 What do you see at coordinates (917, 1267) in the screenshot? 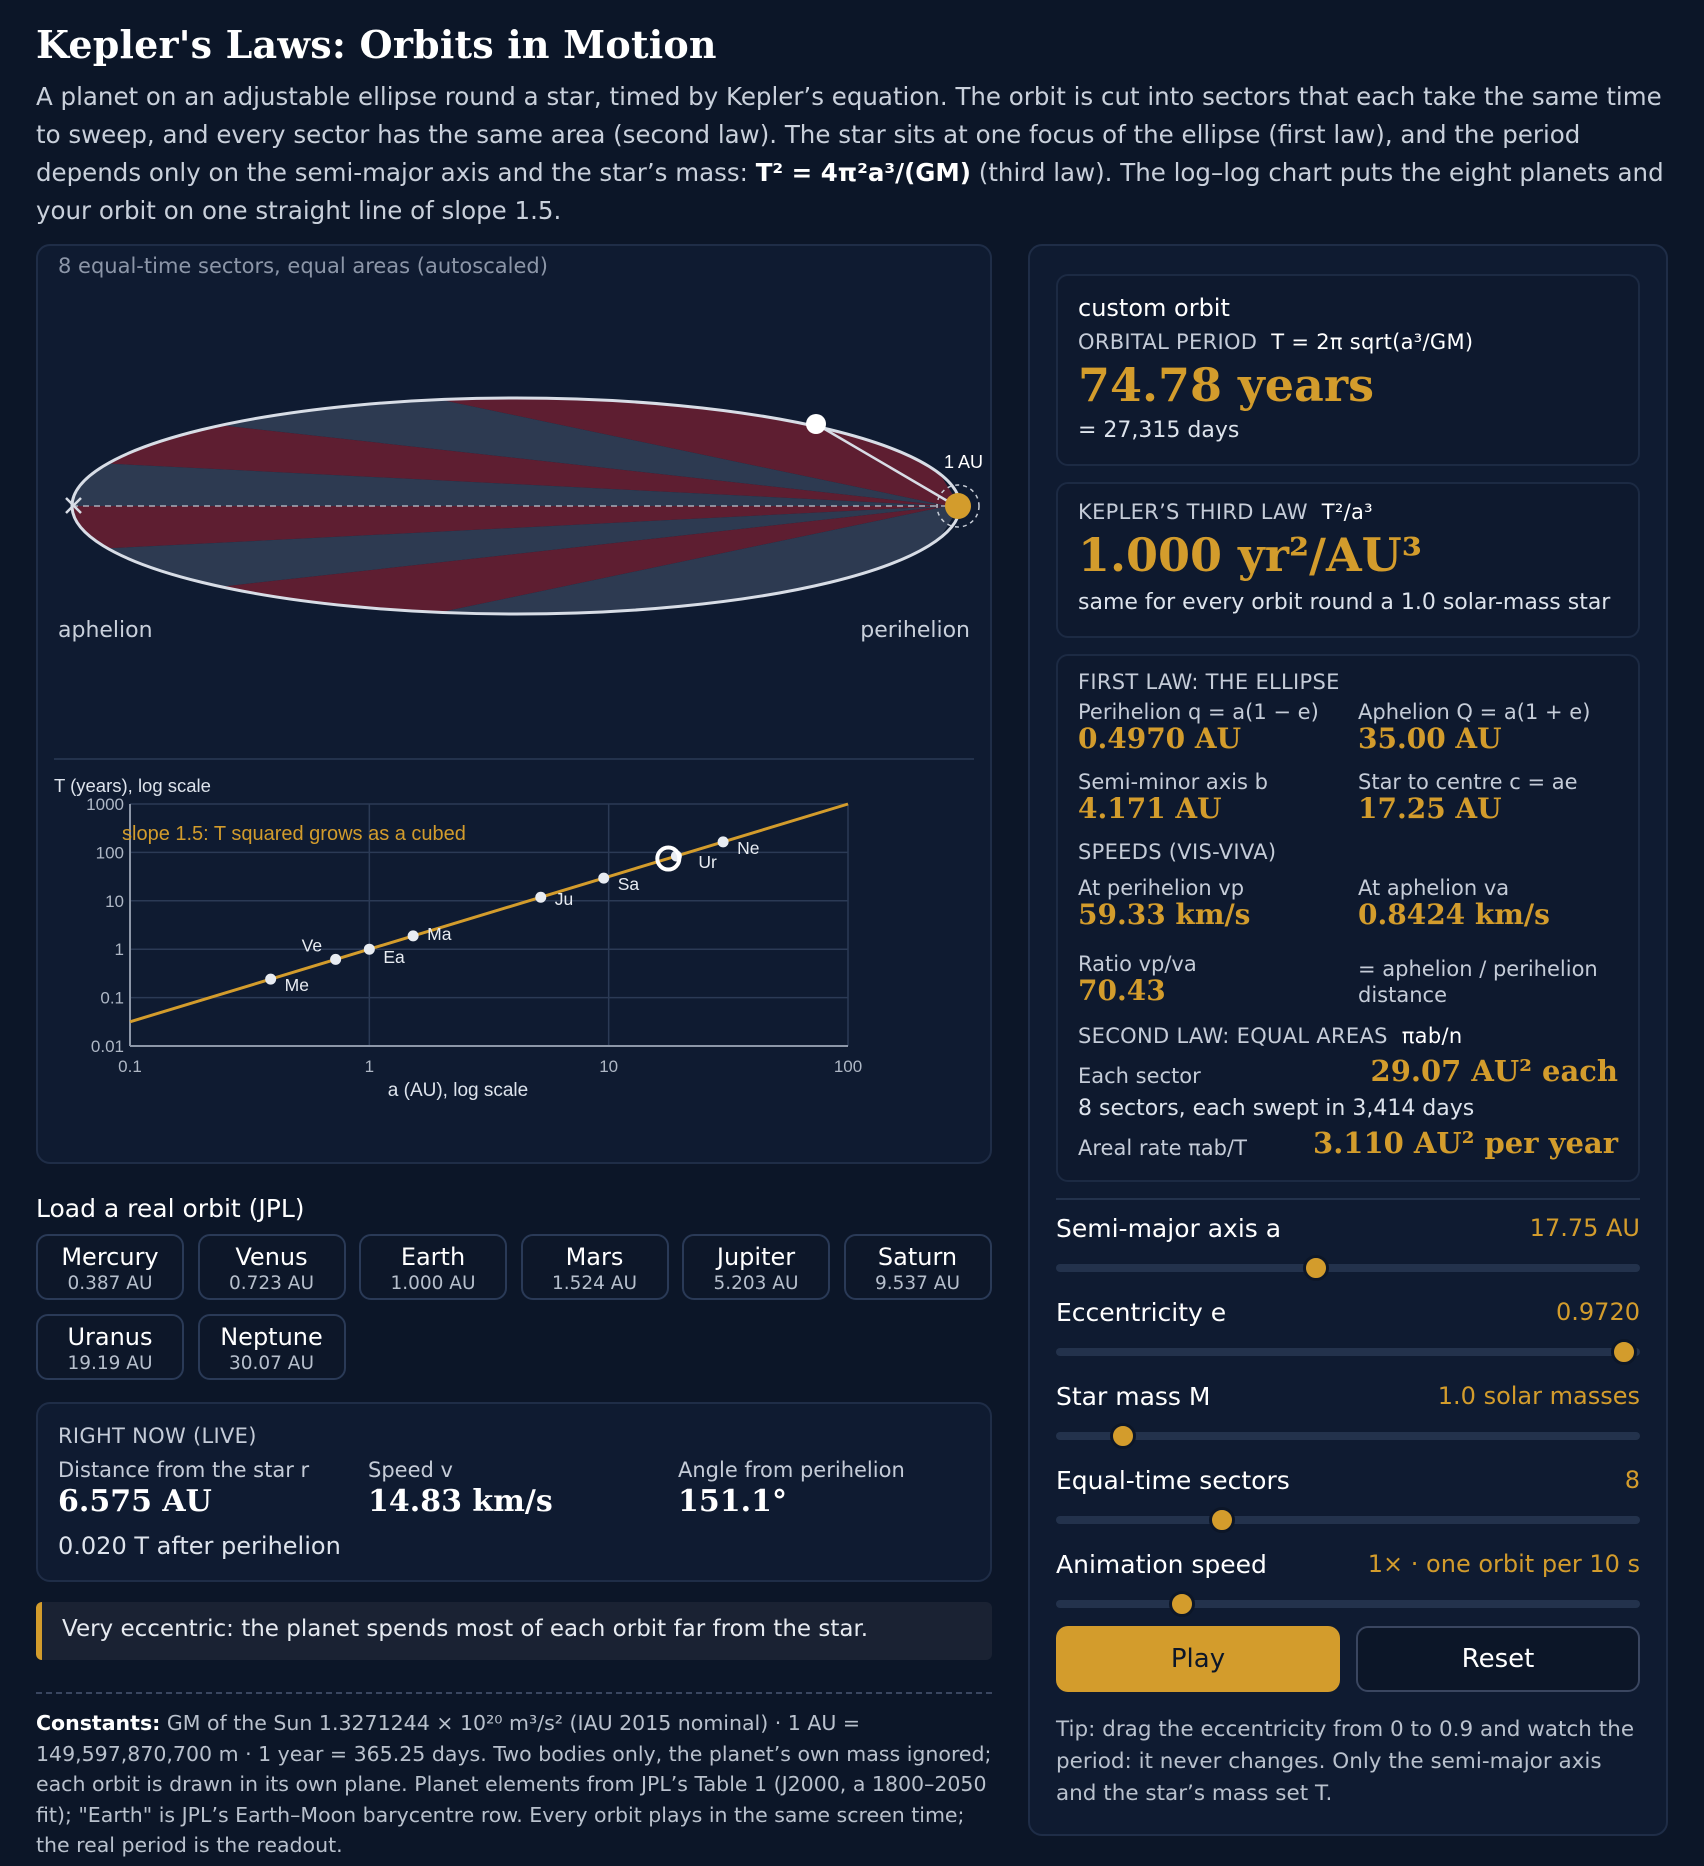
I see `planet-button-saturn: Saturn 9.537 AU` at bounding box center [917, 1267].